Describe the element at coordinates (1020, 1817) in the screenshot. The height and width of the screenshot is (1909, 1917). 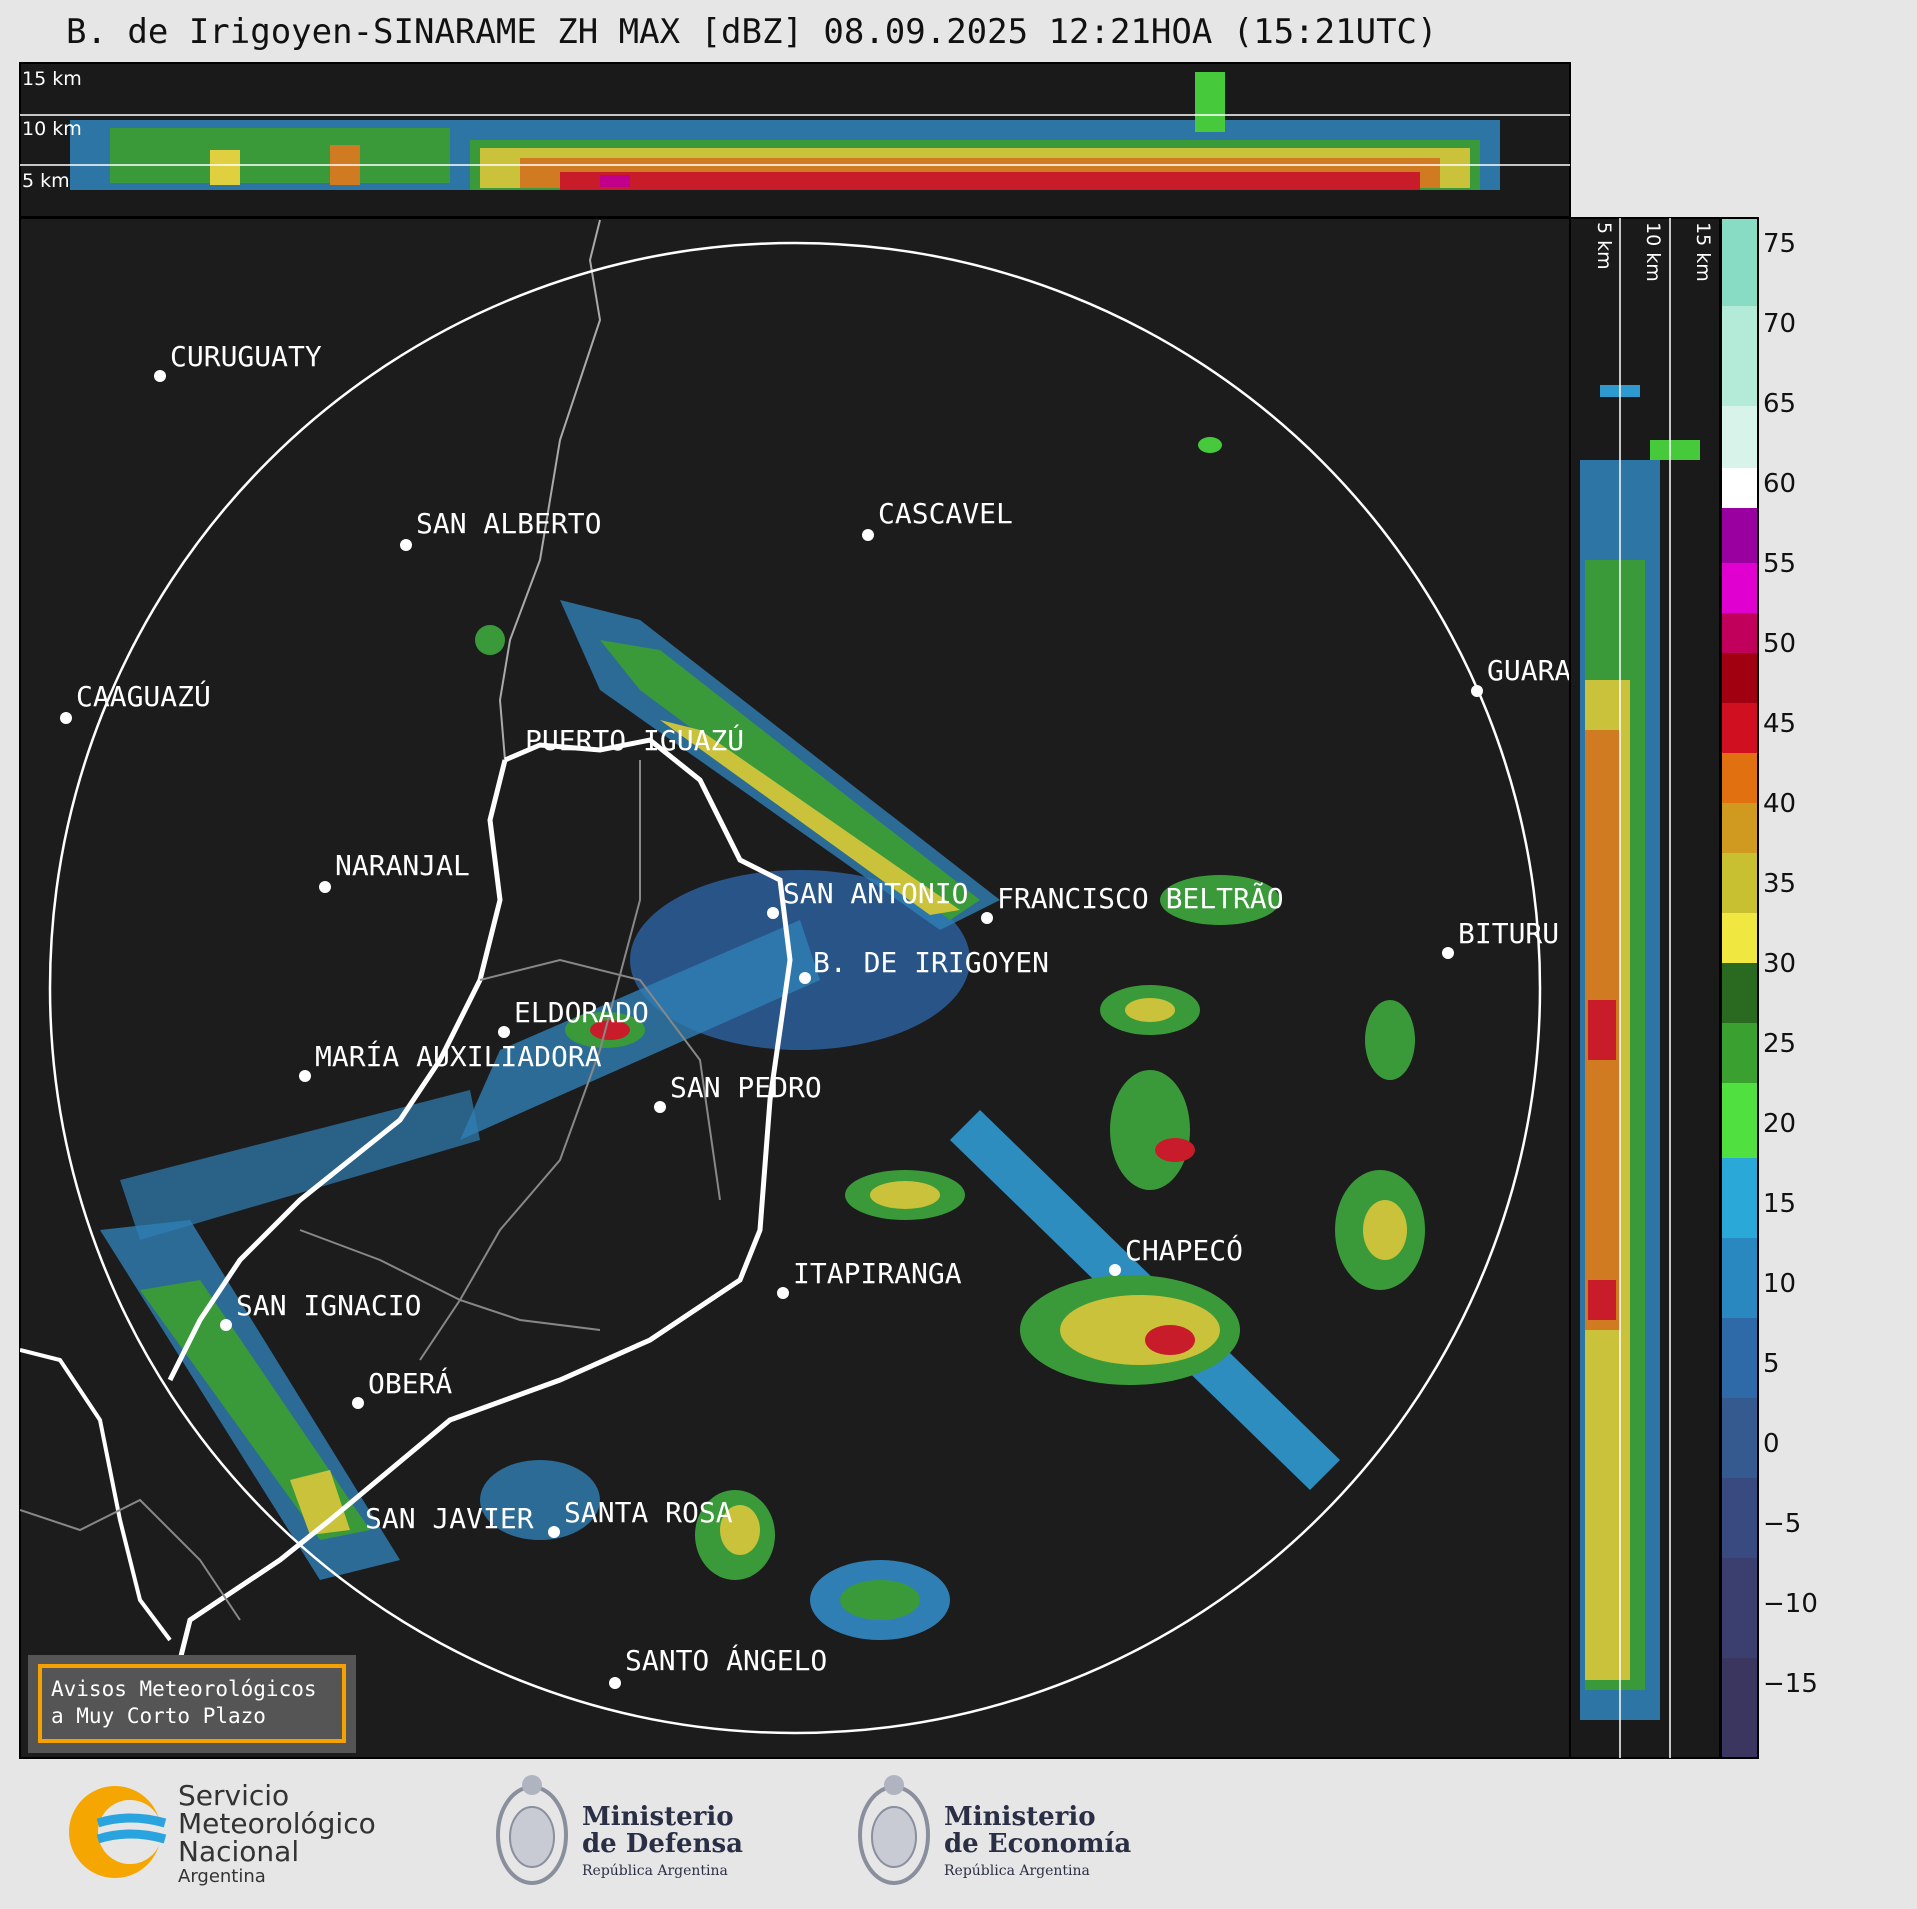
I see `economia-line-1: Ministerio` at that location.